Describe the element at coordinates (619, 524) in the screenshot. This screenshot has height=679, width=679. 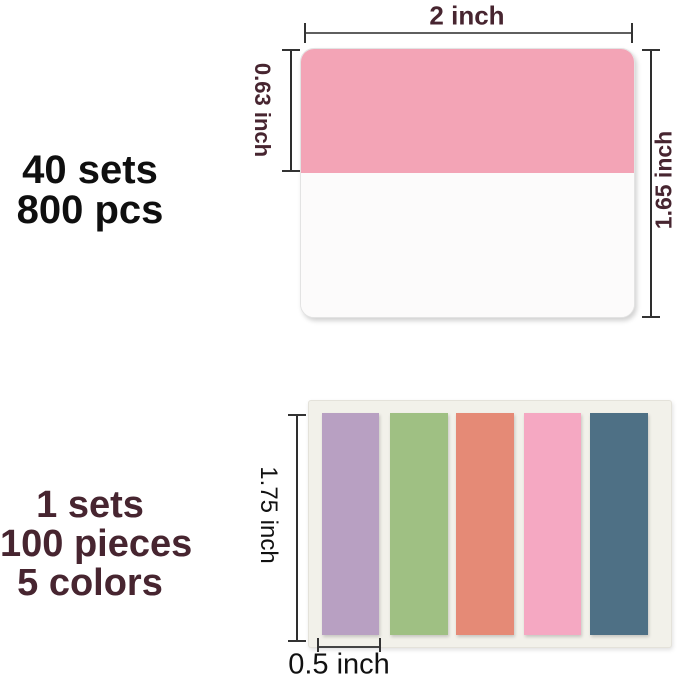
I see `tab-strip-teal` at that location.